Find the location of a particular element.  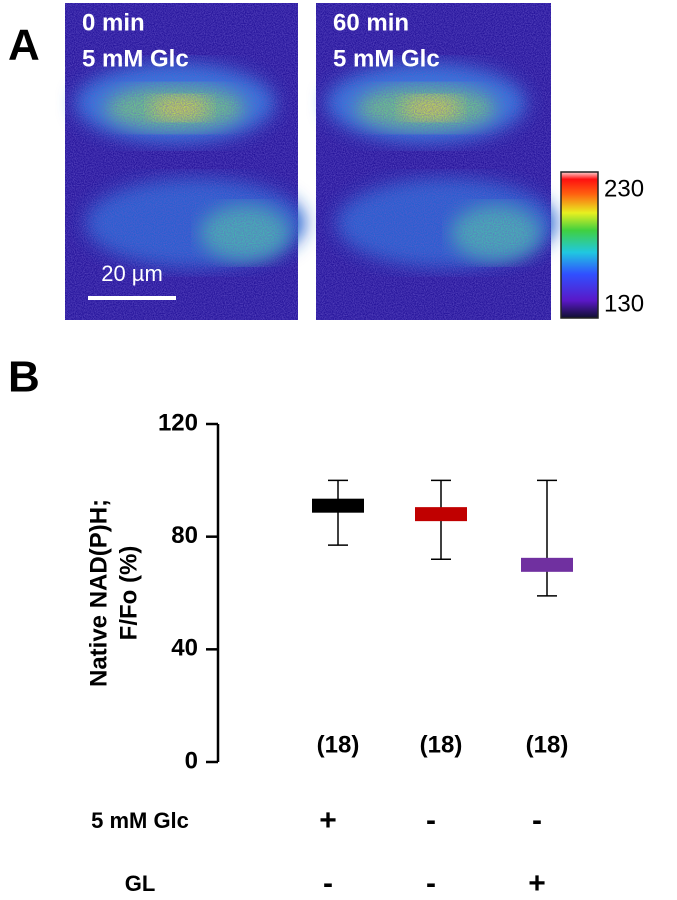

y-tick-label: 120 is located at coordinates (178, 422).